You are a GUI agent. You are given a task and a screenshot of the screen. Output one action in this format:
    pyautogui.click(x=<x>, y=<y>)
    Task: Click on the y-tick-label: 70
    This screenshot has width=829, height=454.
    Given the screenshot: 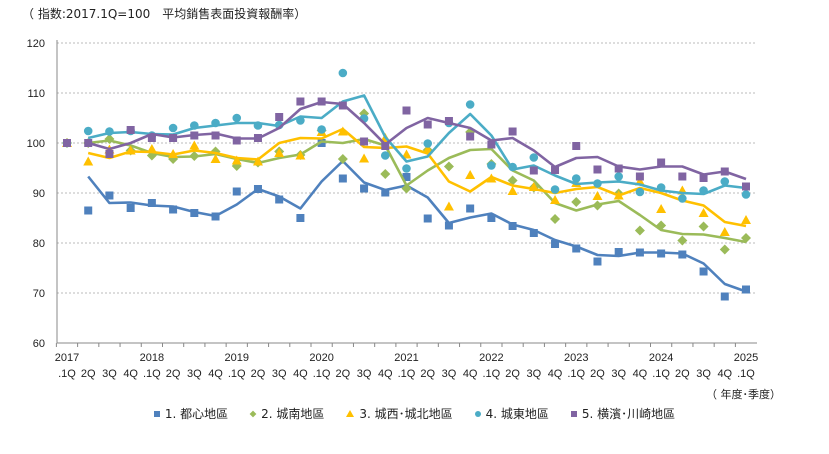 What is the action you would take?
    pyautogui.click(x=39, y=294)
    